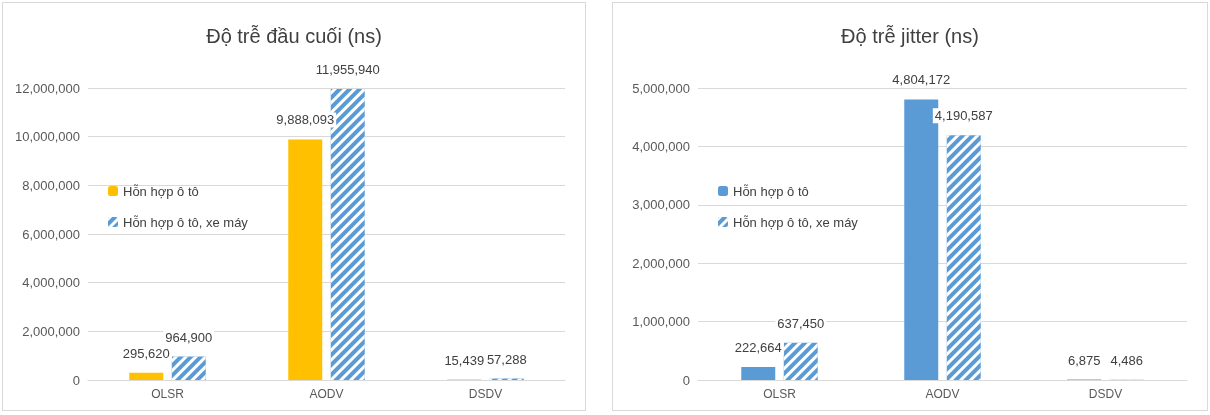 The height and width of the screenshot is (415, 1210). I want to click on y-tick-label: 3,000,000, so click(661, 205).